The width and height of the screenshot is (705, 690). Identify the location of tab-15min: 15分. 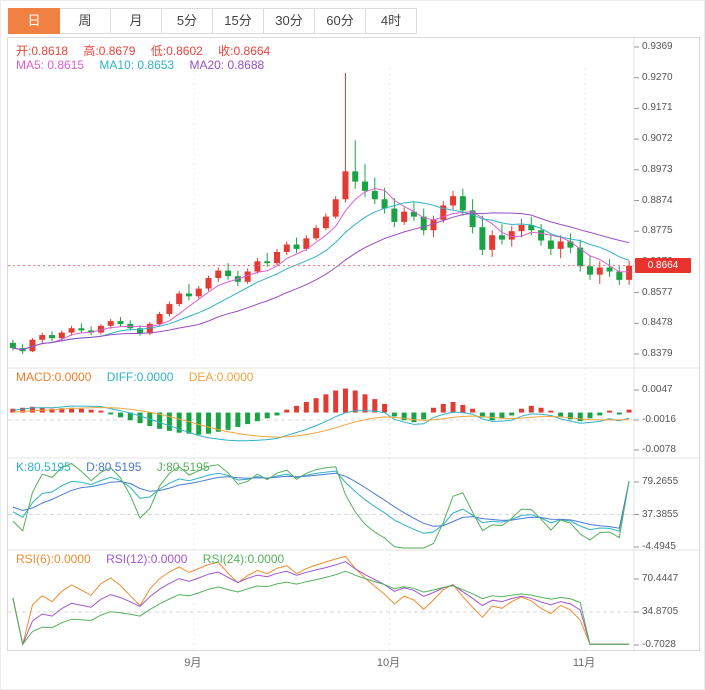
(238, 21).